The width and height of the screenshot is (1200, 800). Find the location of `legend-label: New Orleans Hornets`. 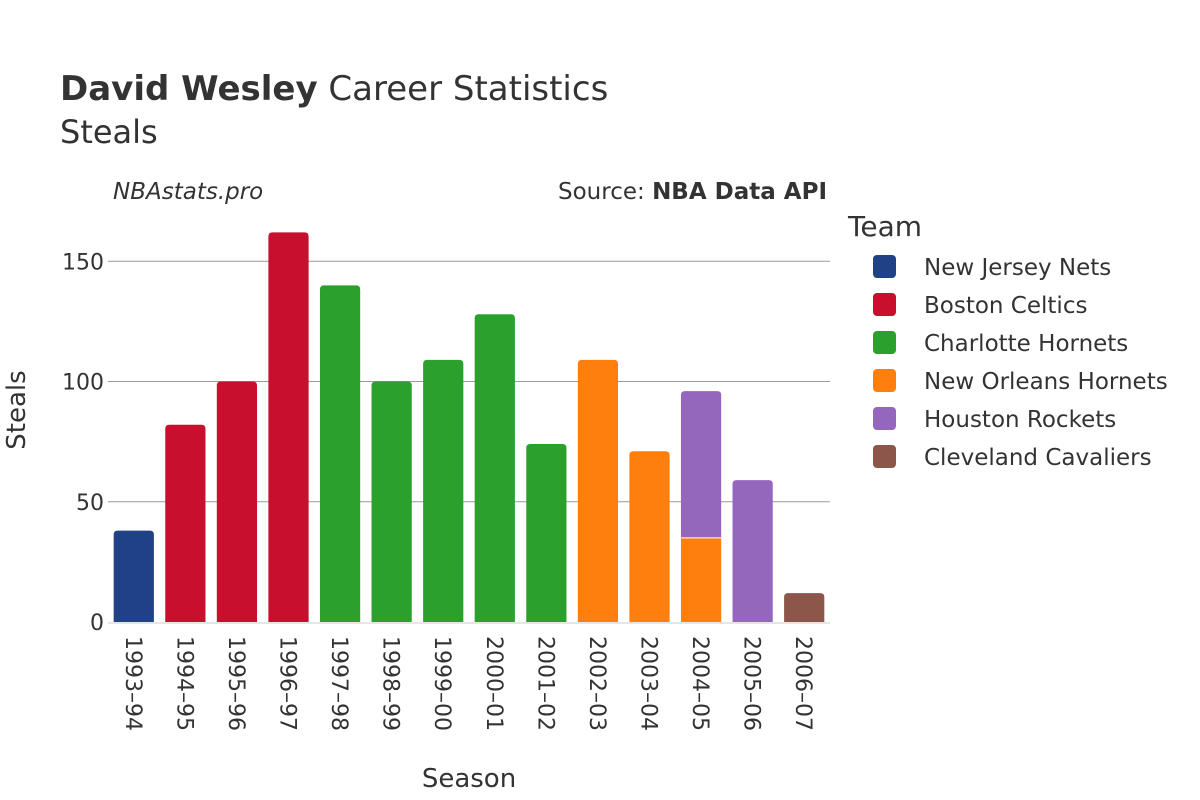

legend-label: New Orleans Hornets is located at coordinates (1046, 382).